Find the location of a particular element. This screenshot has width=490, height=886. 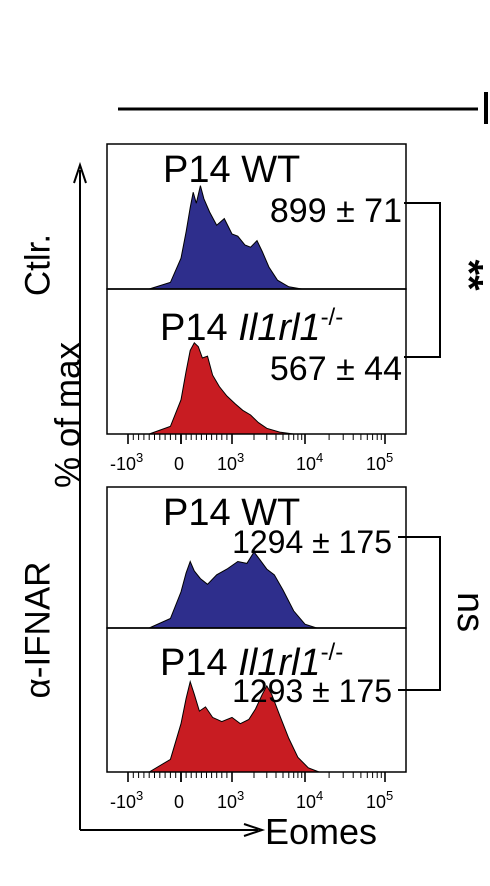

mfi-label-wt: 899 ± 71 is located at coordinates (336, 211).